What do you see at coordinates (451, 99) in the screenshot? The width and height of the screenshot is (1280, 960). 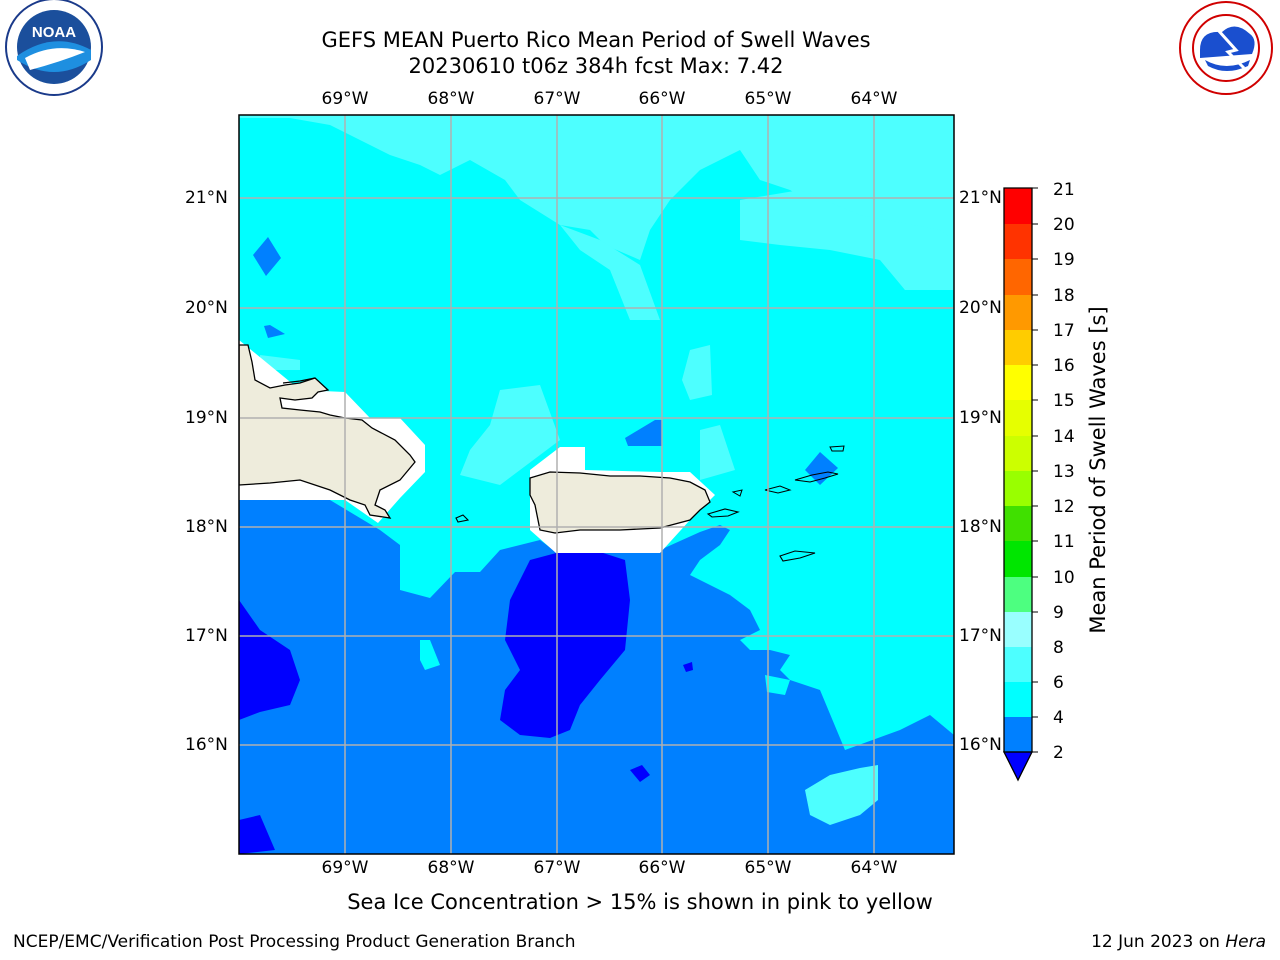 I see `lon-label-top: 68°W` at bounding box center [451, 99].